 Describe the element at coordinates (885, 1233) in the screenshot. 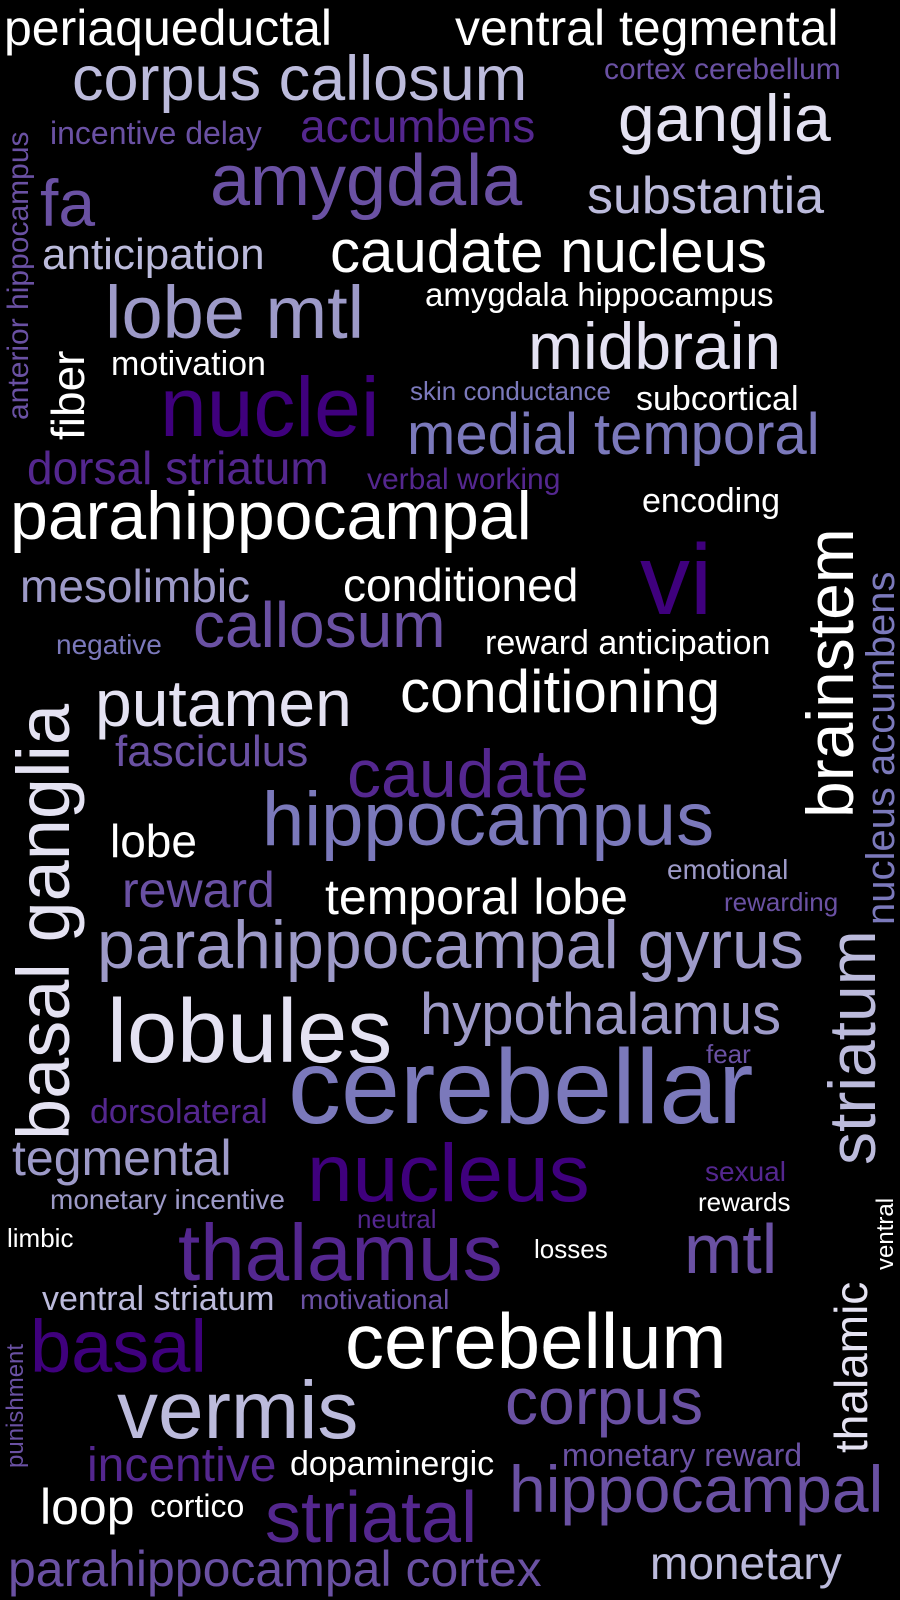

I see `word-ventral: ventral` at that location.